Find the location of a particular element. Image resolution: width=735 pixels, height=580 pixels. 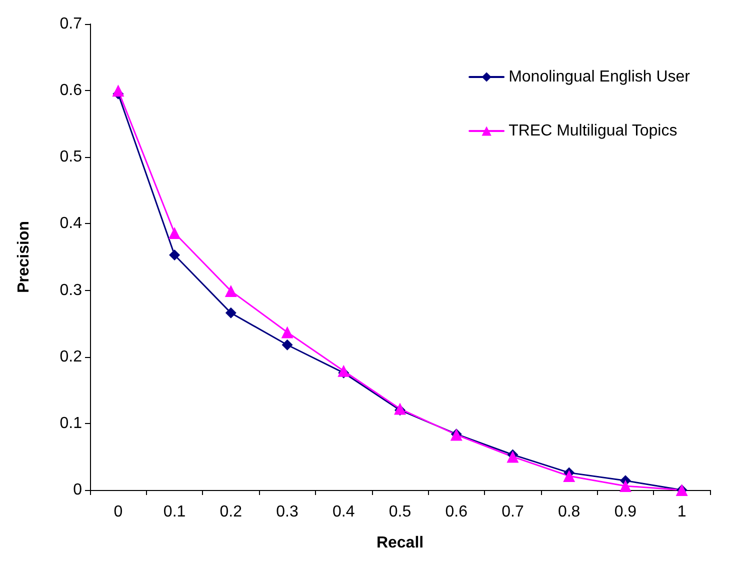

y-tick-label: 0.1 is located at coordinates (71, 423).